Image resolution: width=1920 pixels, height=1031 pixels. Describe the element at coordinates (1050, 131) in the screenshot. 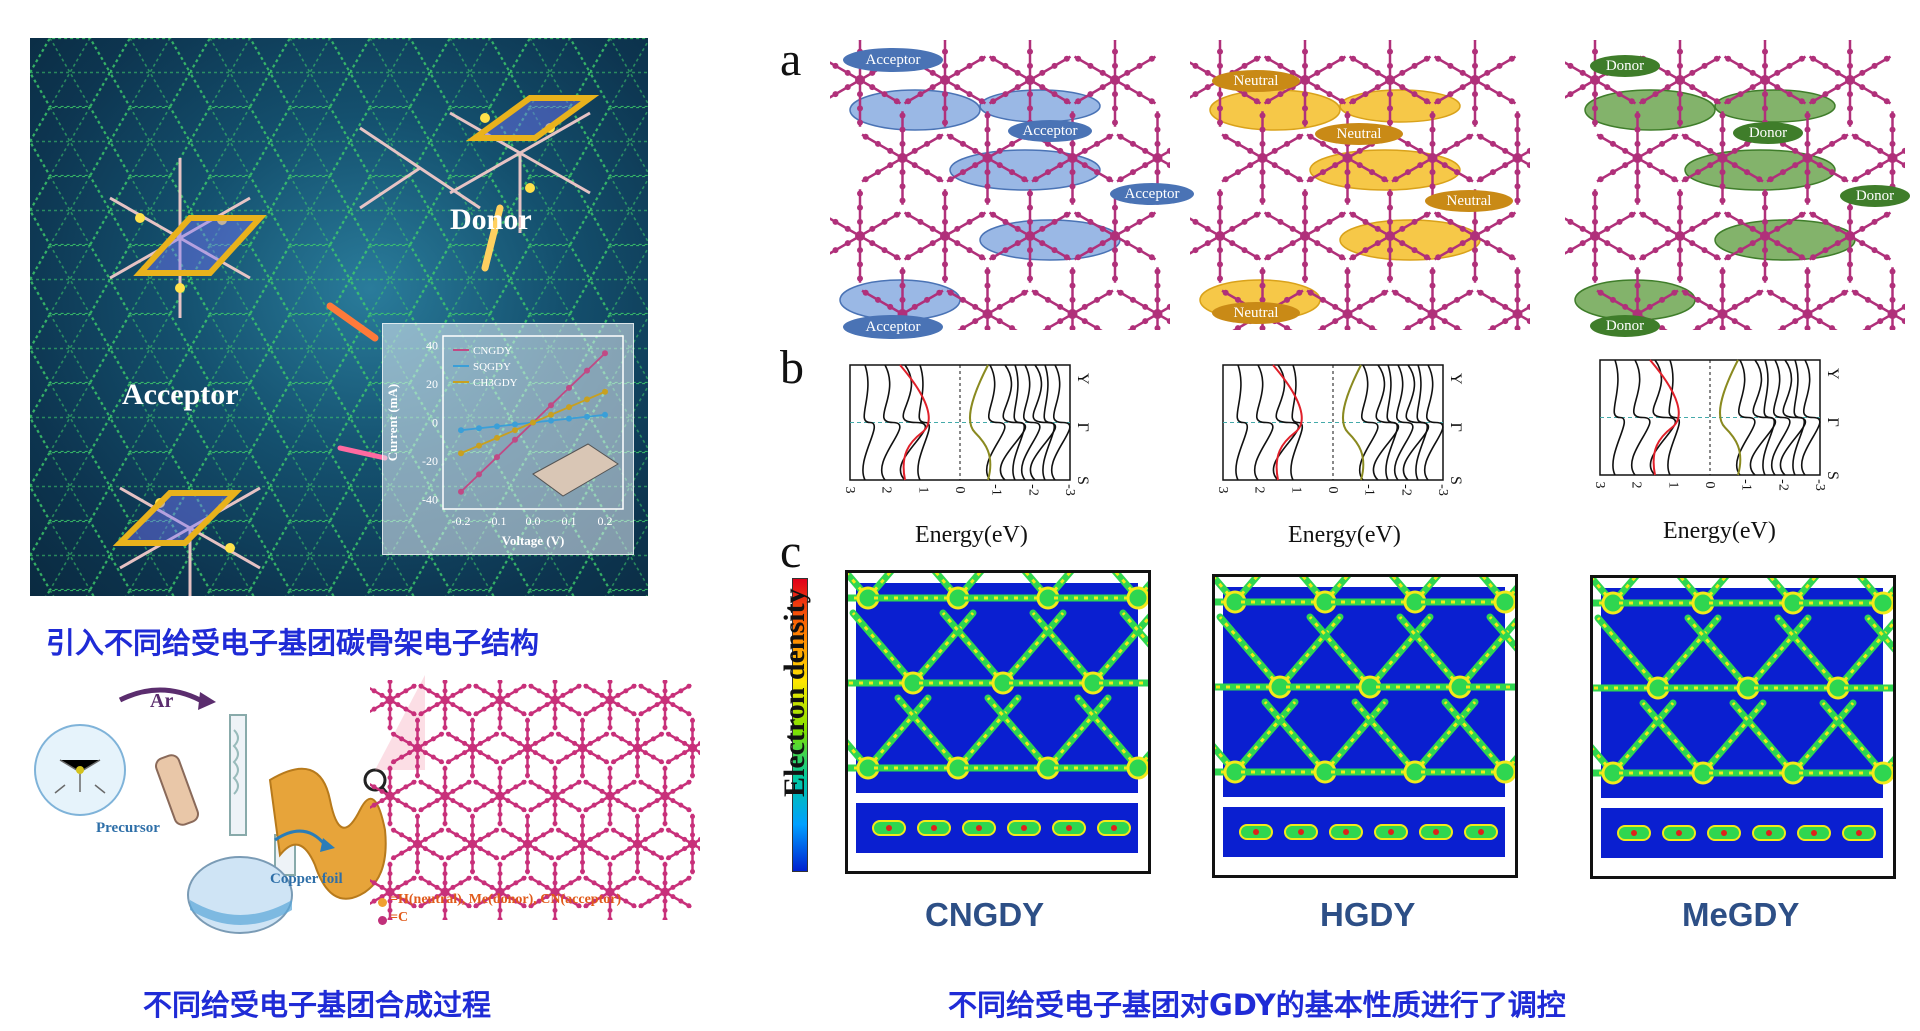

I see `acceptor-pill-2: Acceptor` at that location.